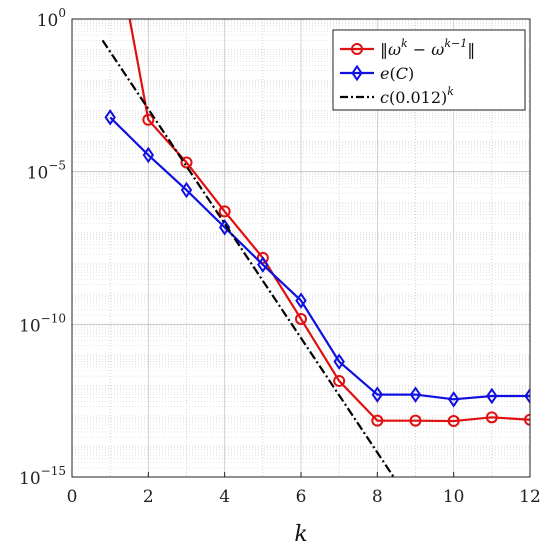 Image resolution: width=550 pixels, height=551 pixels. Describe the element at coordinates (377, 73) in the screenshot. I see `legend-entry-error: e(C)` at that location.